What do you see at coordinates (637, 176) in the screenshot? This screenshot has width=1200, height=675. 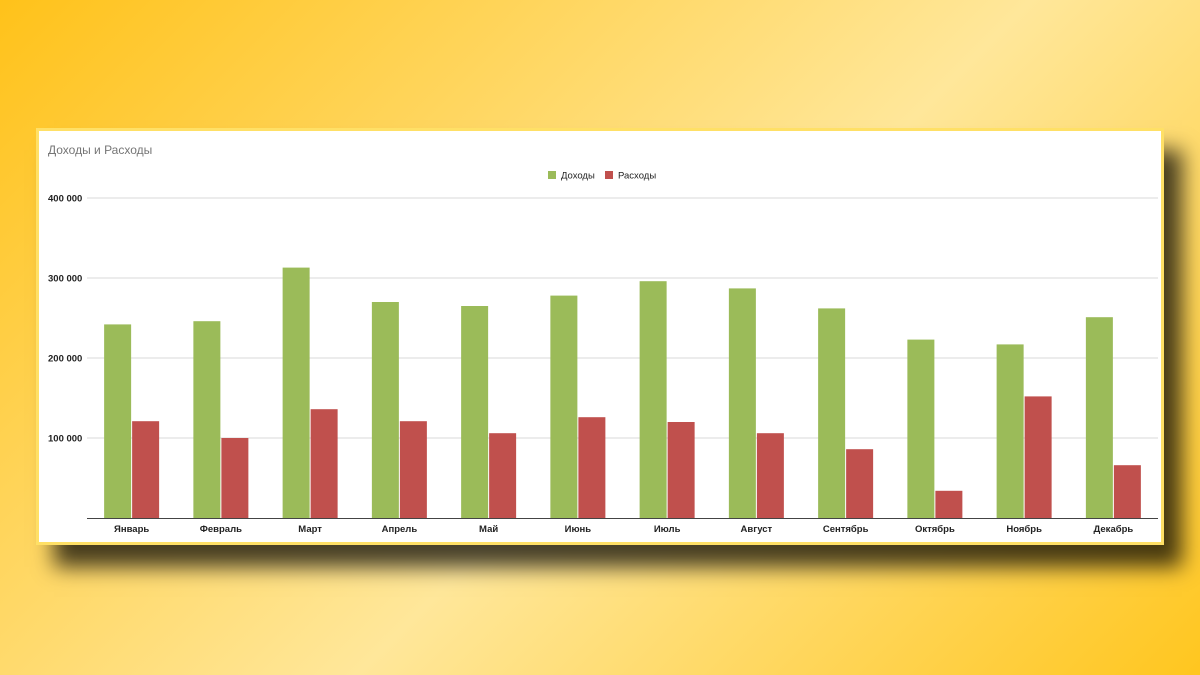 I see `legend-label-expenses: Расходы` at bounding box center [637, 176].